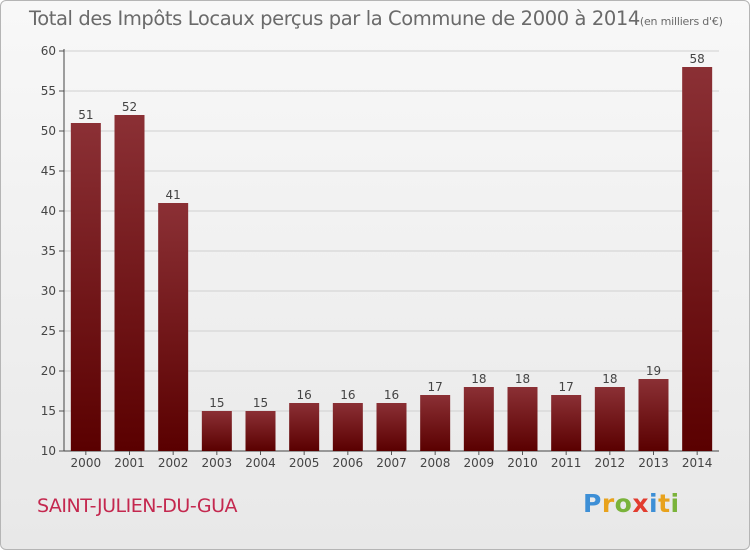 Image resolution: width=750 pixels, height=550 pixels. What do you see at coordinates (173, 195) in the screenshot?
I see `bar-value-label: 41` at bounding box center [173, 195].